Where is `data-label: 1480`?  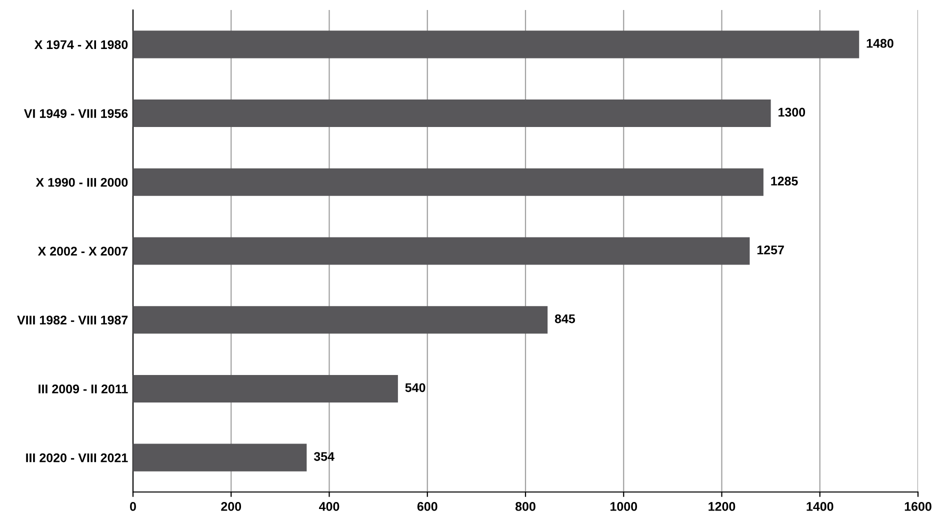 data-label: 1480 is located at coordinates (880, 43).